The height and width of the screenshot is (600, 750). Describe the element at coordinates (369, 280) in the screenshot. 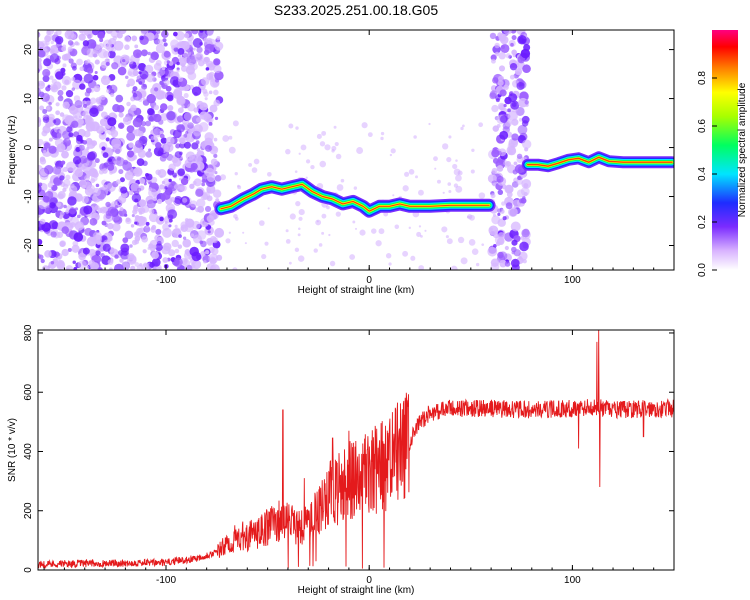

I see `spectrogram-x-tick-label: 0` at that location.